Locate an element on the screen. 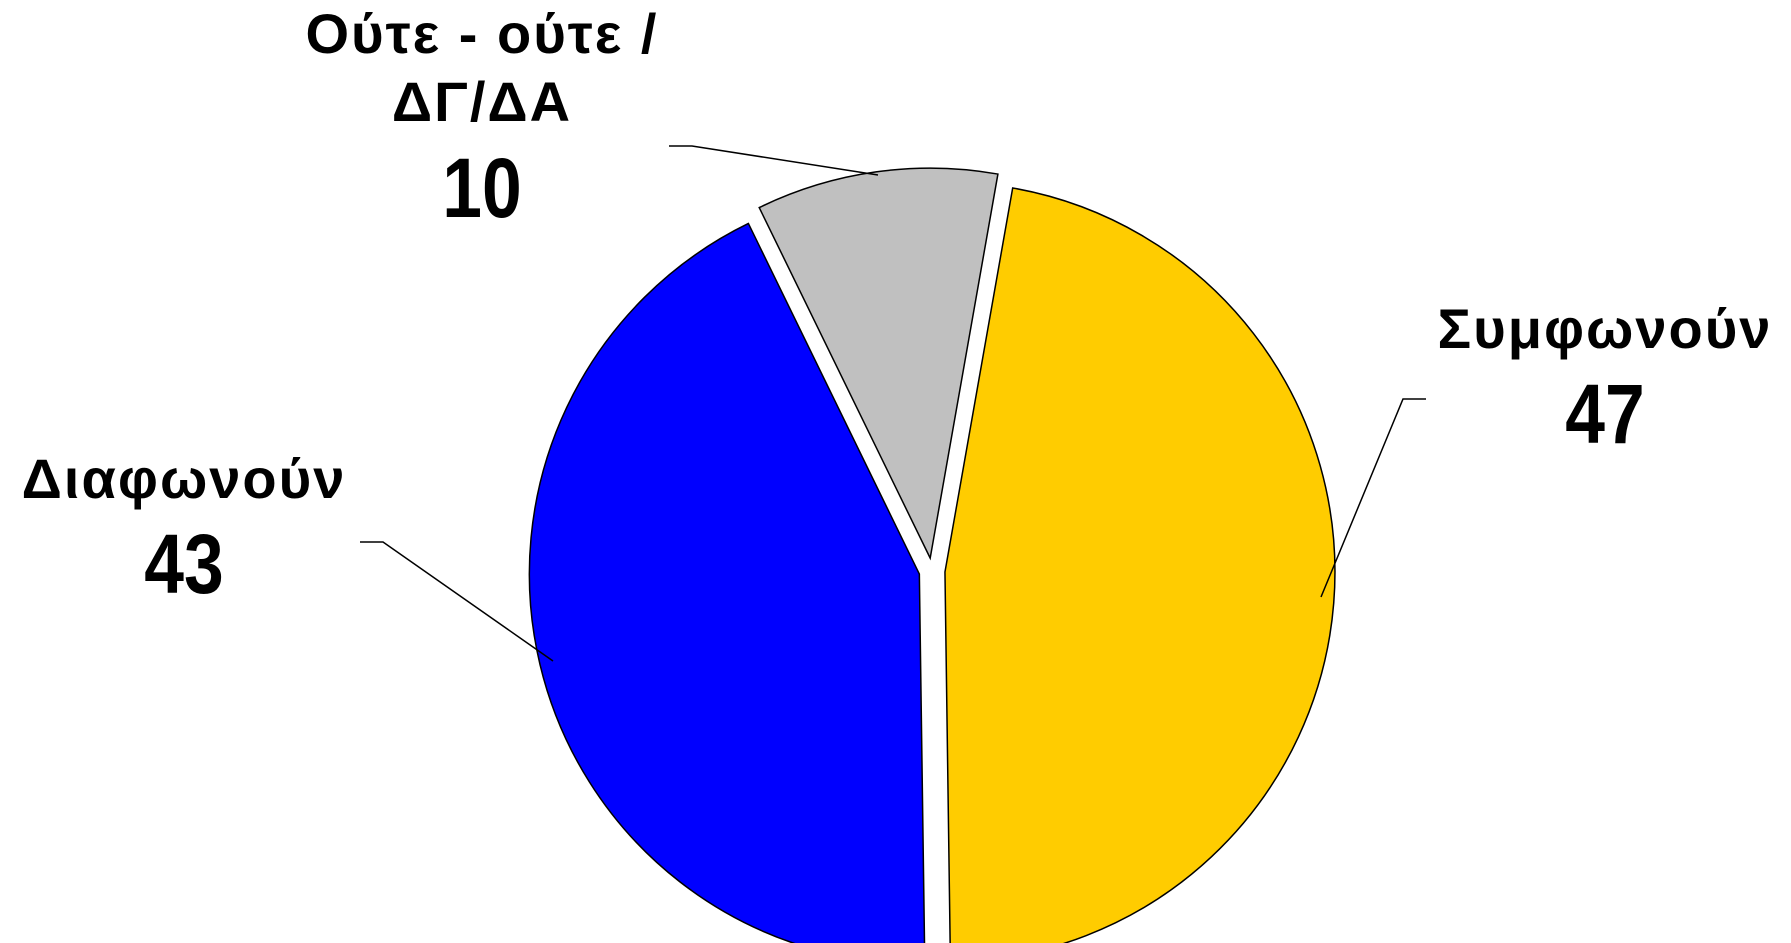 This screenshot has width=1791, height=943. value-label: 43 is located at coordinates (184, 564).